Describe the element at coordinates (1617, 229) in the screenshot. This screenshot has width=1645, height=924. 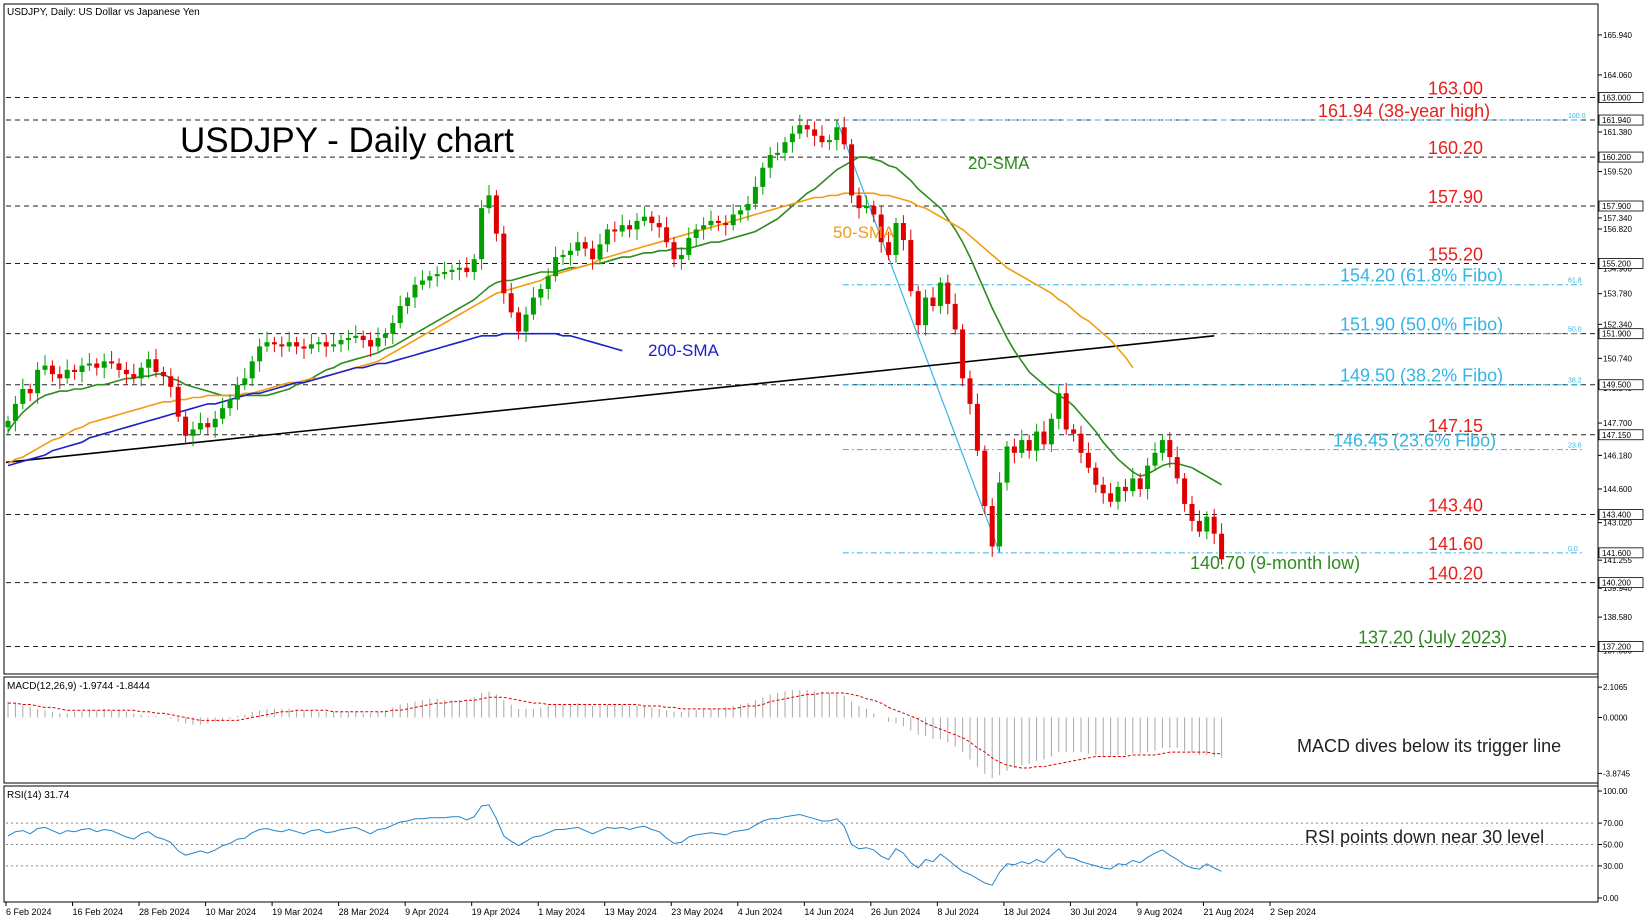
I see `price-tick-label: 156.820` at that location.